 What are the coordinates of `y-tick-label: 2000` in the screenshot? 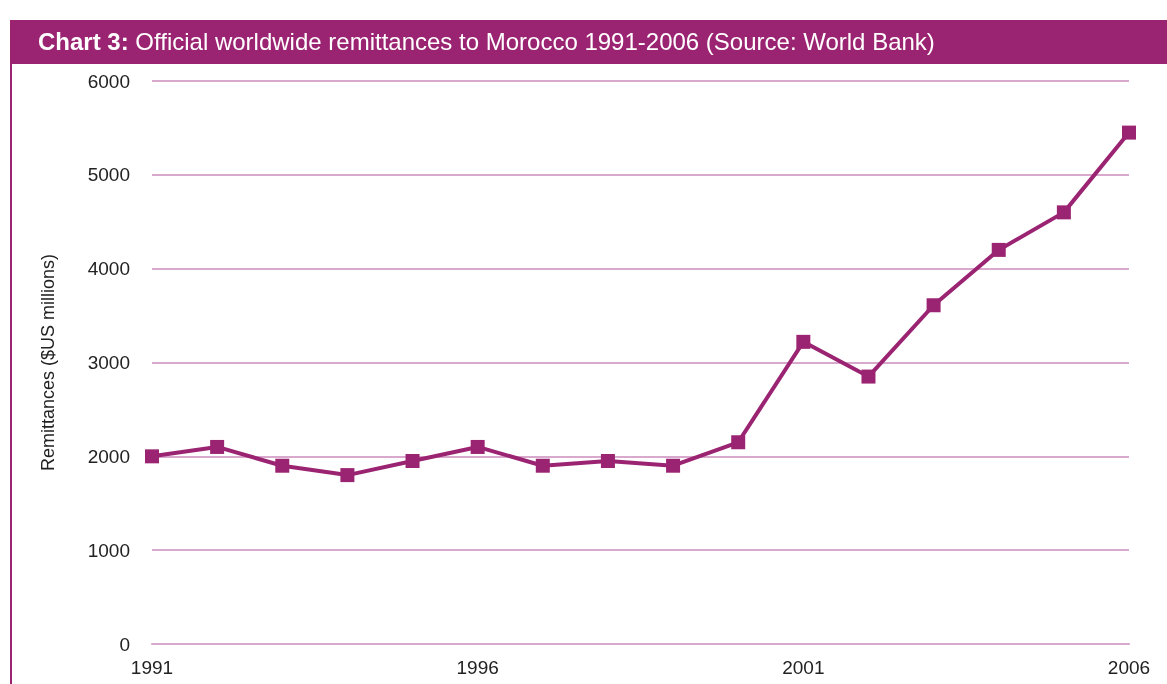 It's located at (108, 456).